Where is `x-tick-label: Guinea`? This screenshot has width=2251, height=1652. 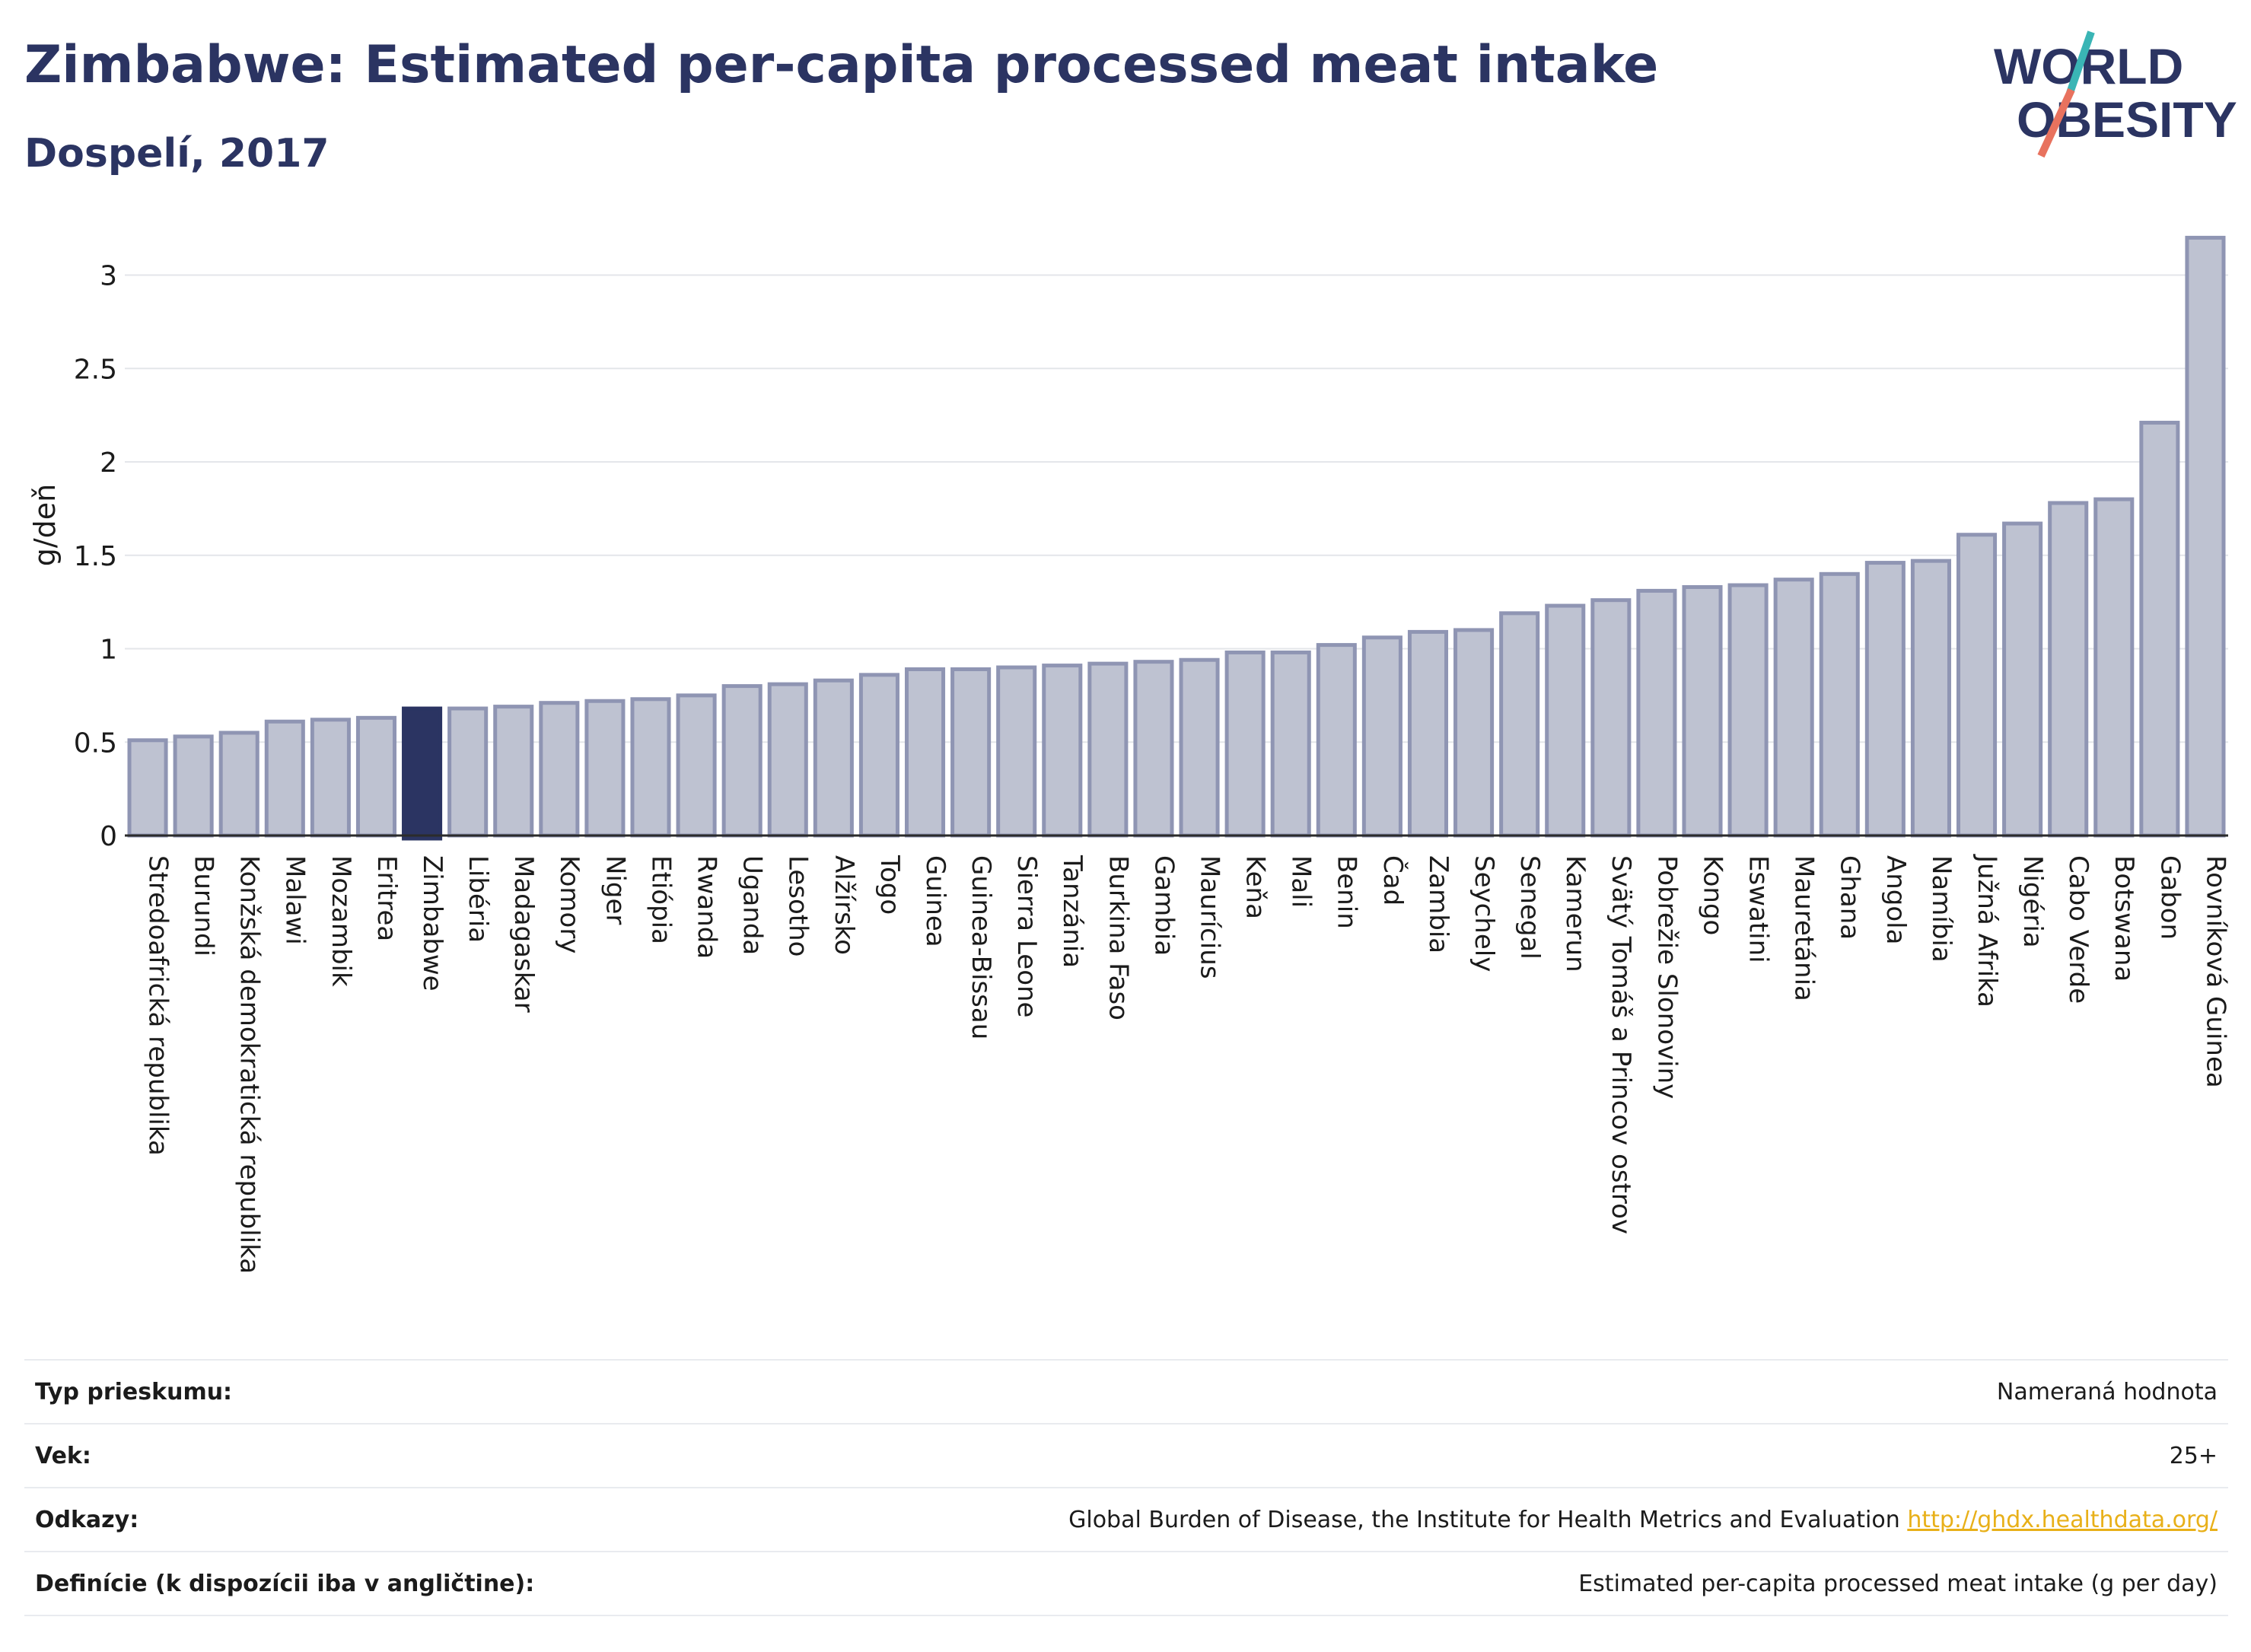 x-tick-label: Guinea is located at coordinates (935, 901).